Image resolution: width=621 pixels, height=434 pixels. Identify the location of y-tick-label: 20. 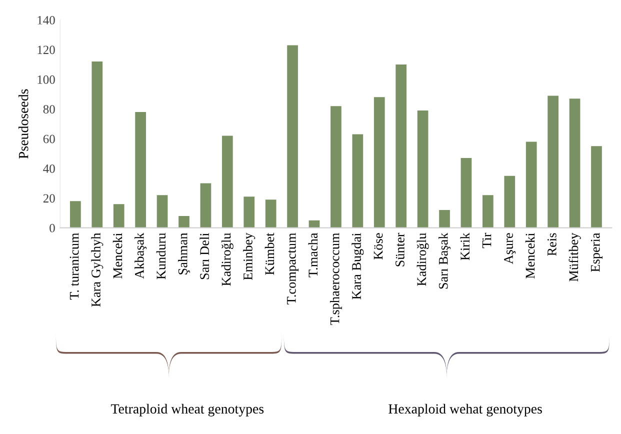
(49, 198).